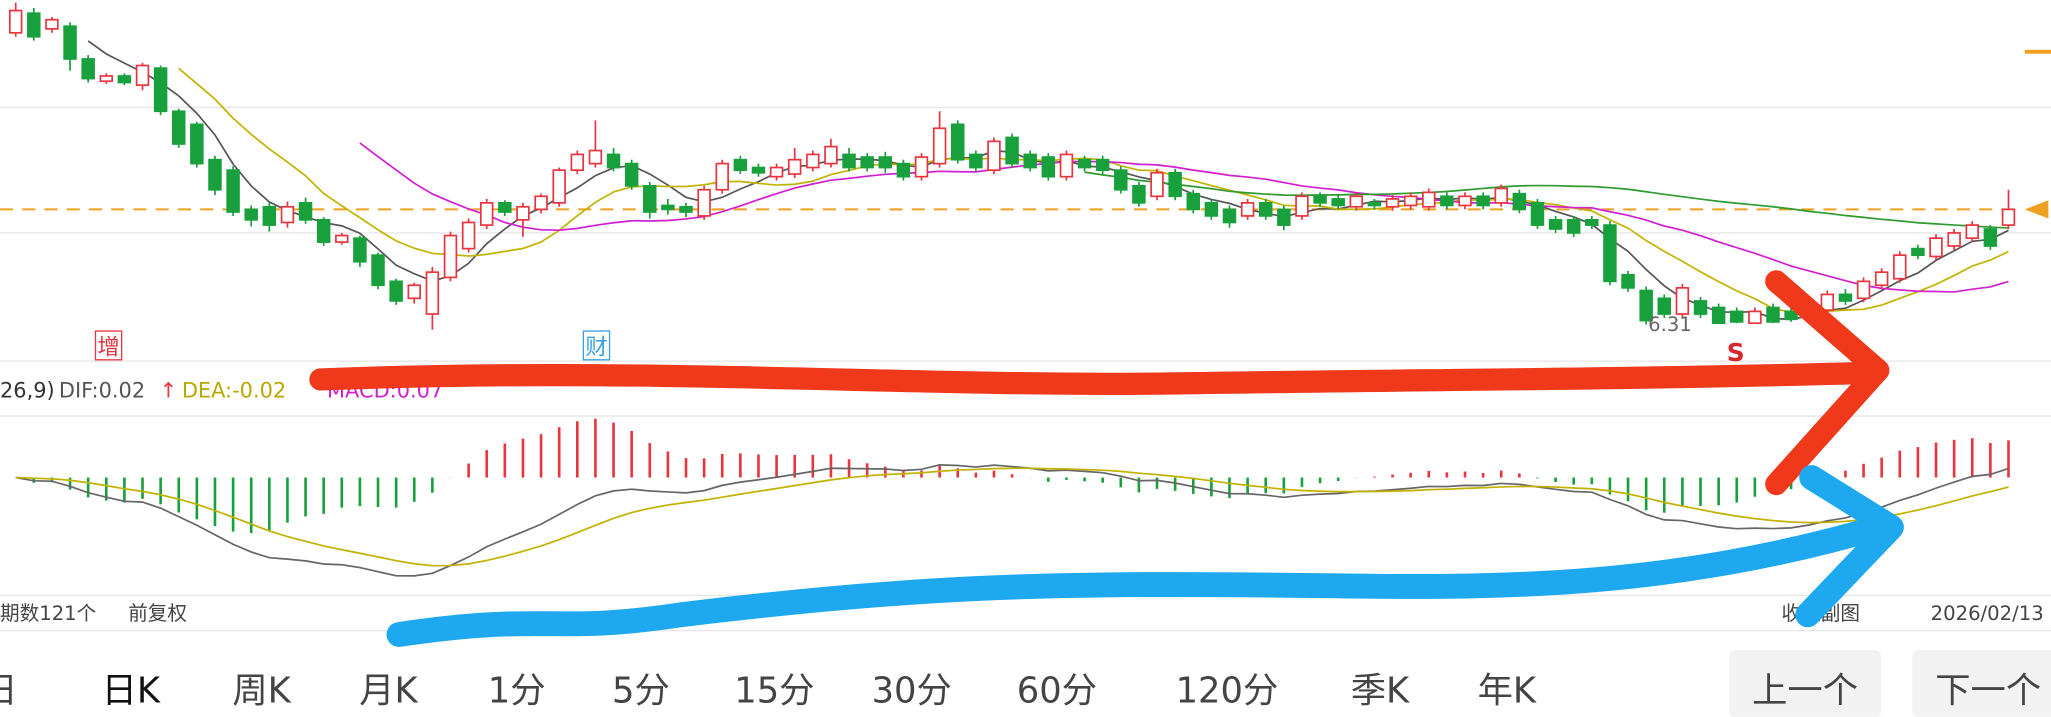 The width and height of the screenshot is (2051, 717). I want to click on date: 2026/02/13, so click(1987, 613).